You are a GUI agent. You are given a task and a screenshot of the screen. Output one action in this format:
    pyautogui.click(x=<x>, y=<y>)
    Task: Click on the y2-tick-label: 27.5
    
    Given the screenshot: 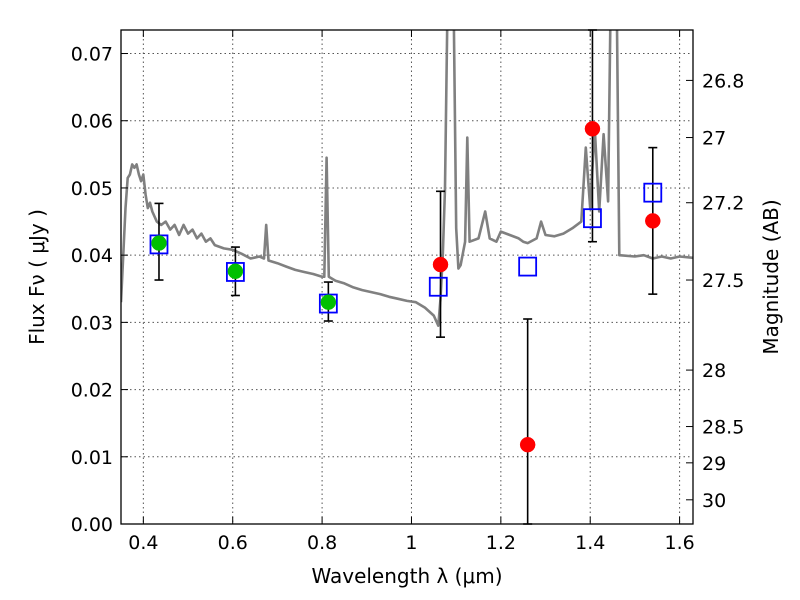 What is the action you would take?
    pyautogui.click(x=723, y=281)
    